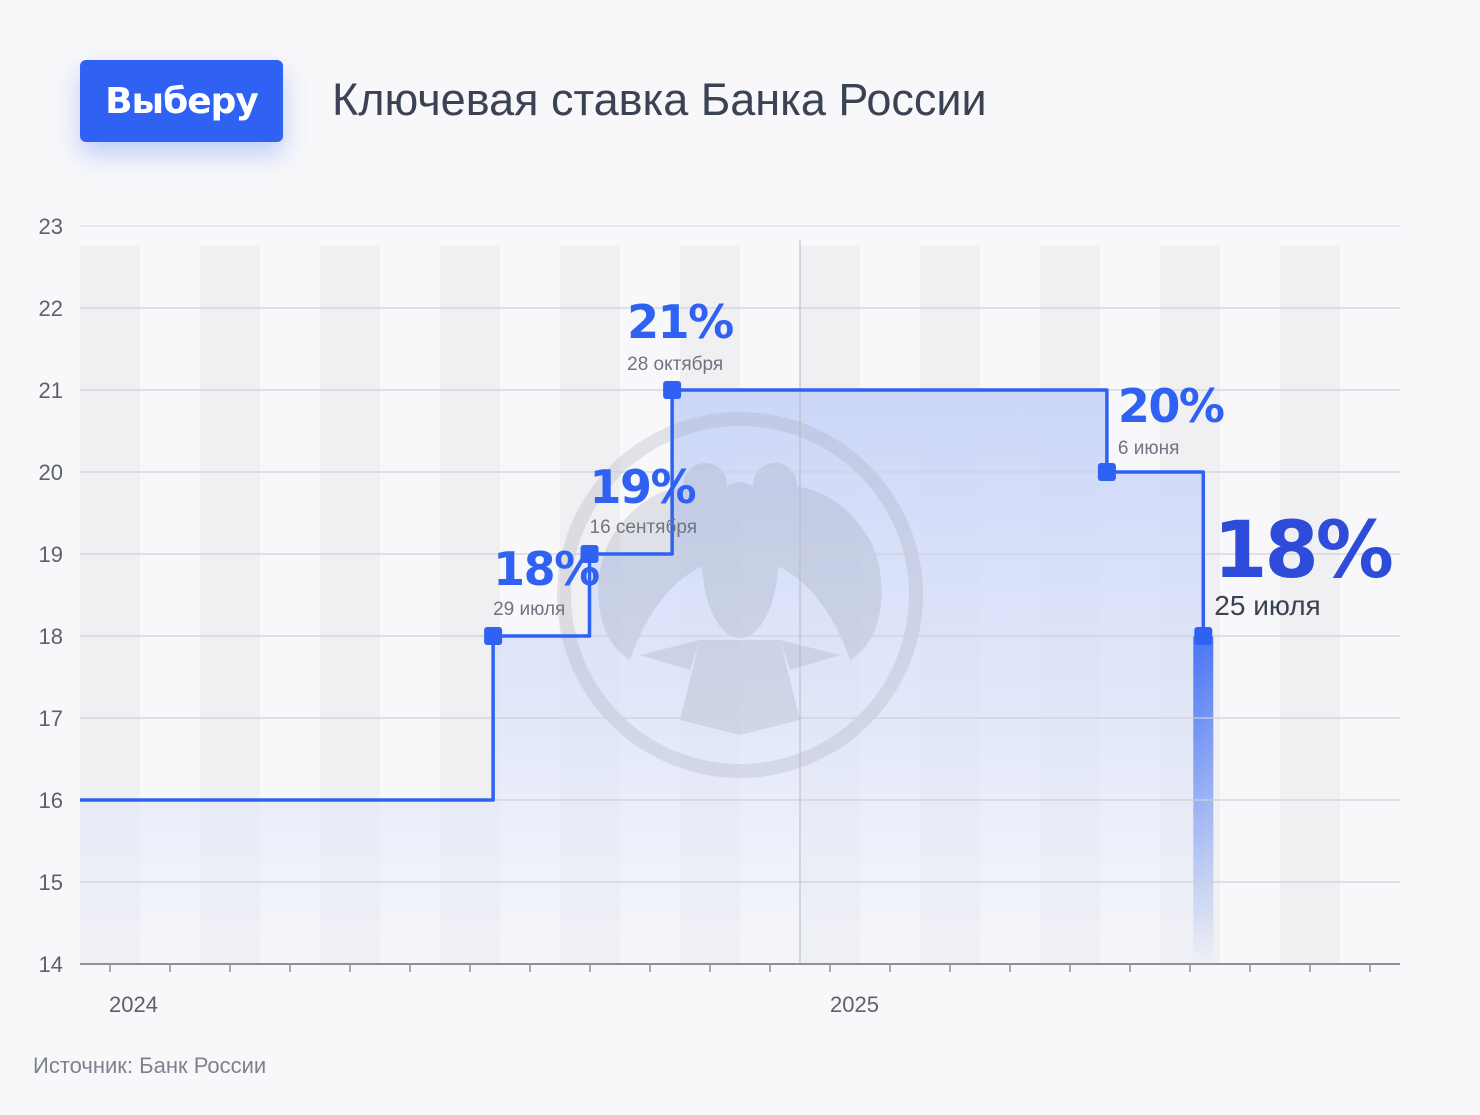 Image resolution: width=1480 pixels, height=1115 pixels. What do you see at coordinates (1149, 448) in the screenshot?
I see `rate-date-label: 6 июня` at bounding box center [1149, 448].